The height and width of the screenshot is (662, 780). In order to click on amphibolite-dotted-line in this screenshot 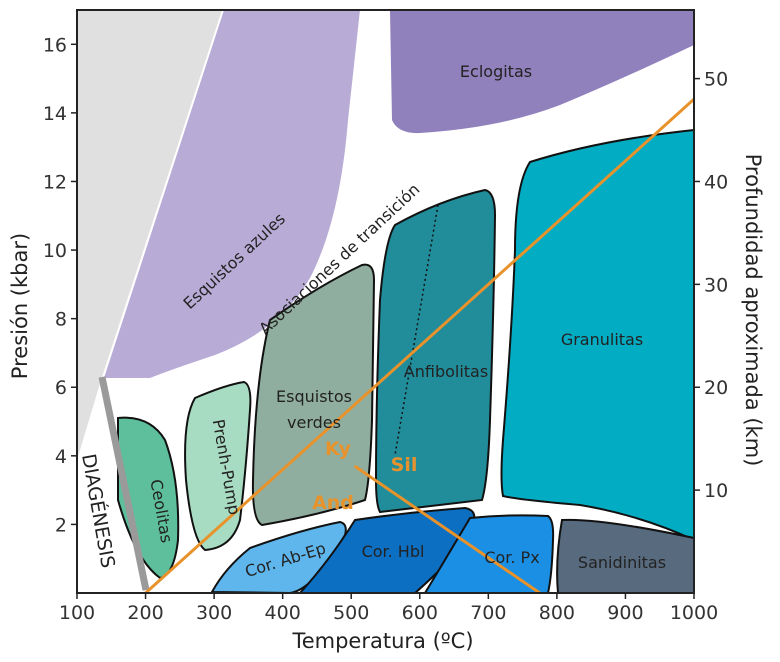, I will do `click(416, 330)`.